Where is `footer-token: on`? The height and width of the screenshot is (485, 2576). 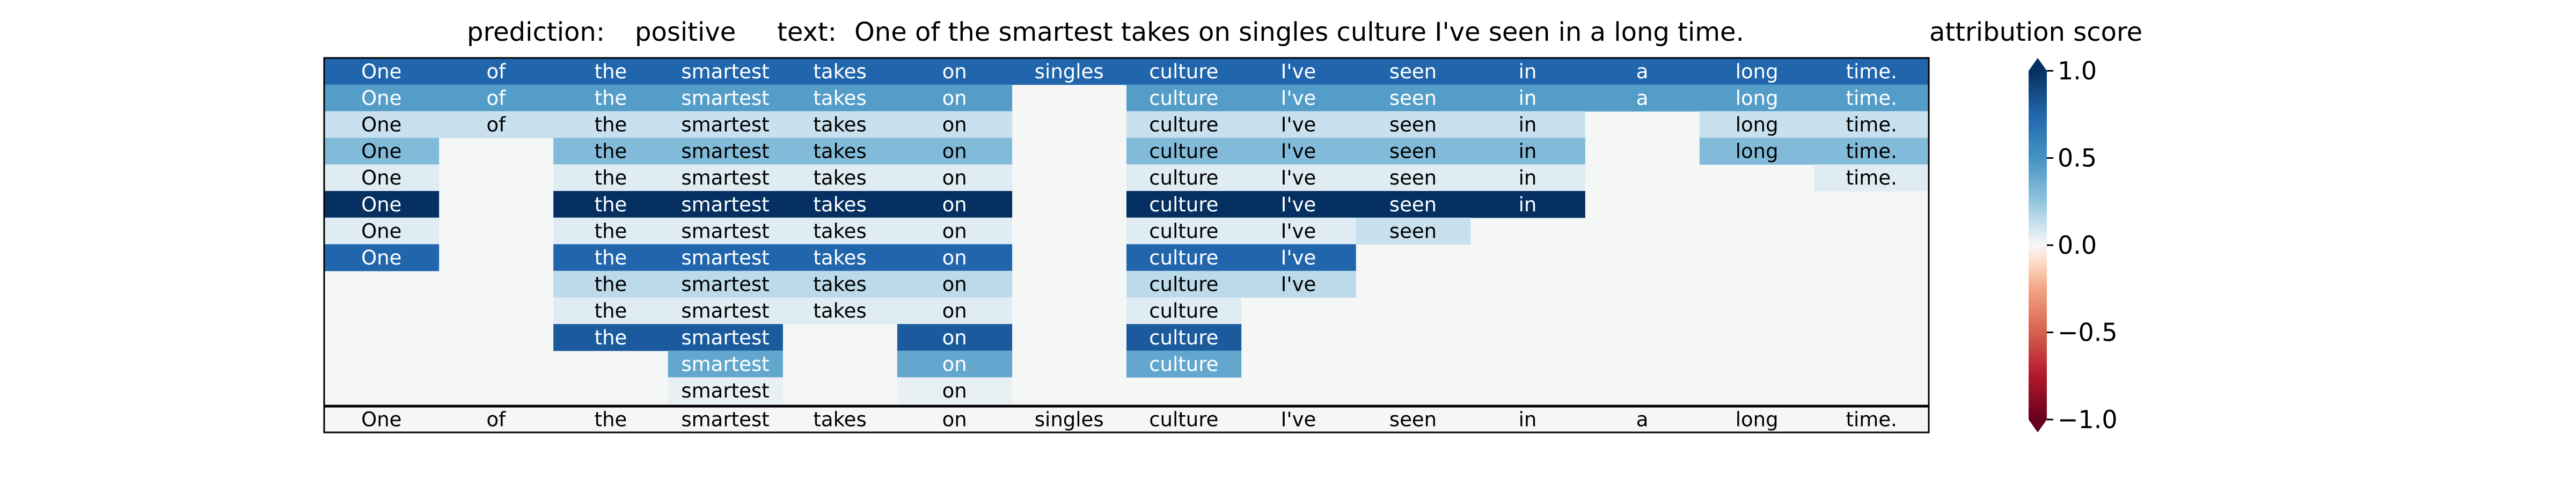 footer-token: on is located at coordinates (954, 419).